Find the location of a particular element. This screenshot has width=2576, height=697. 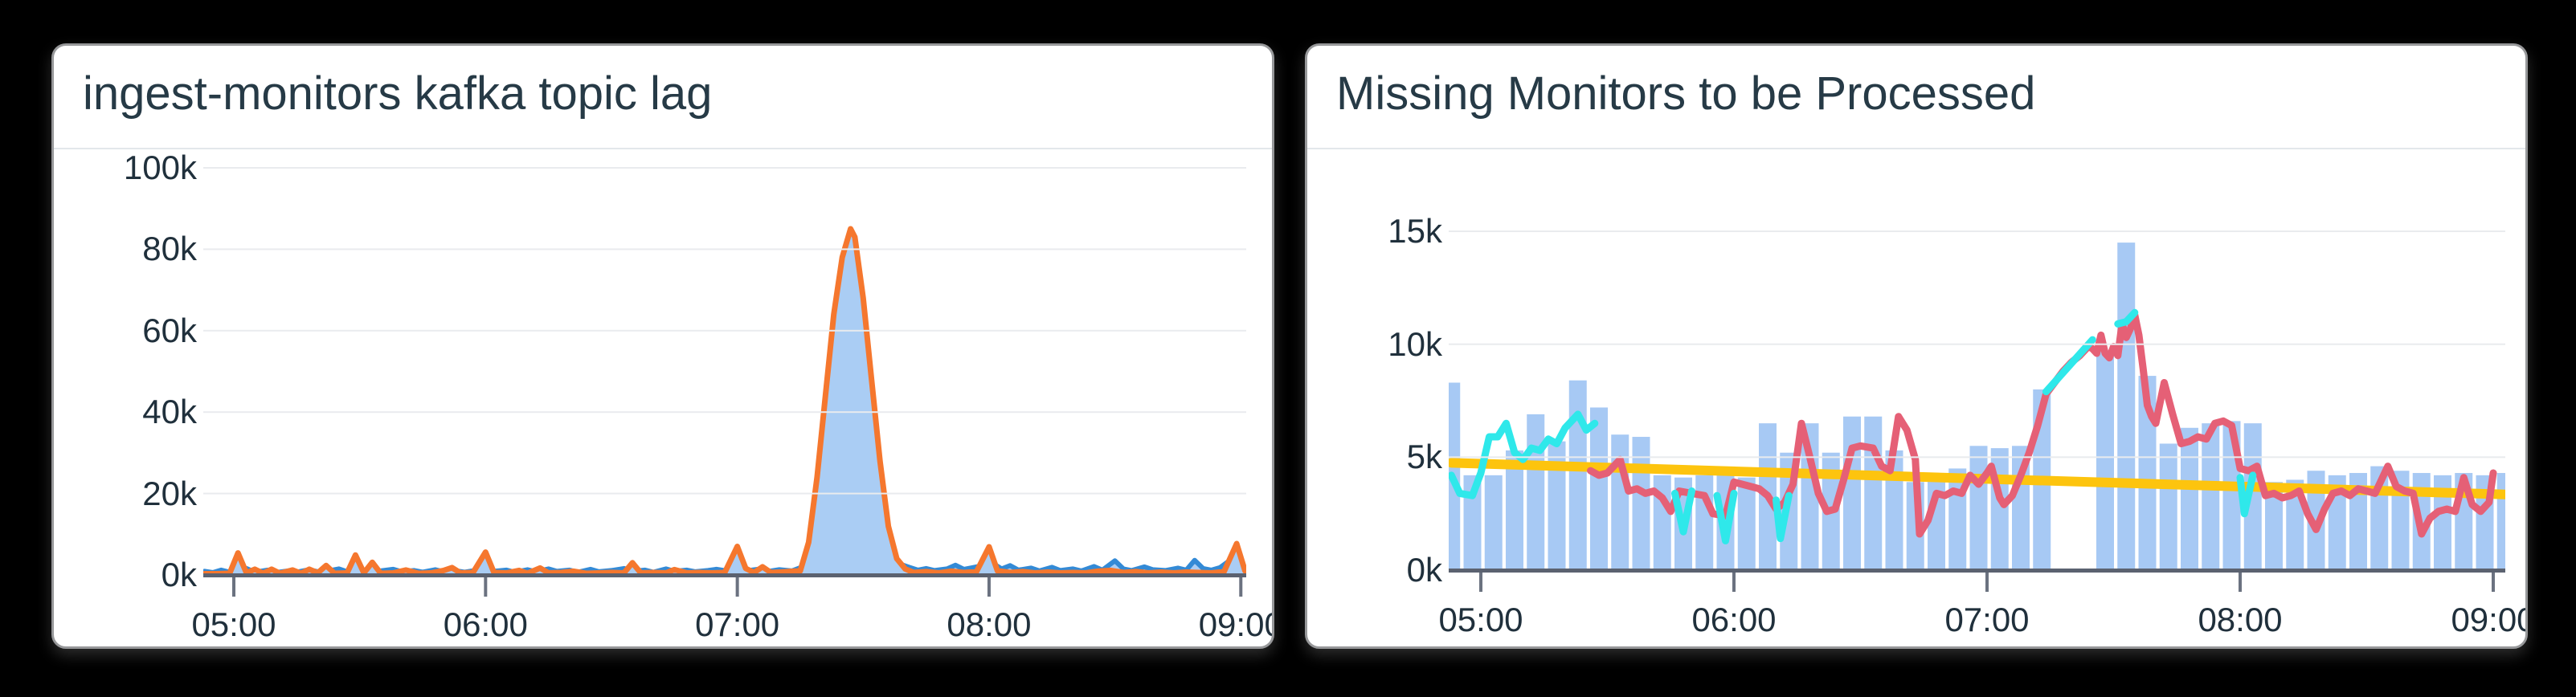

y-tick-label: 15k is located at coordinates (1415, 232).